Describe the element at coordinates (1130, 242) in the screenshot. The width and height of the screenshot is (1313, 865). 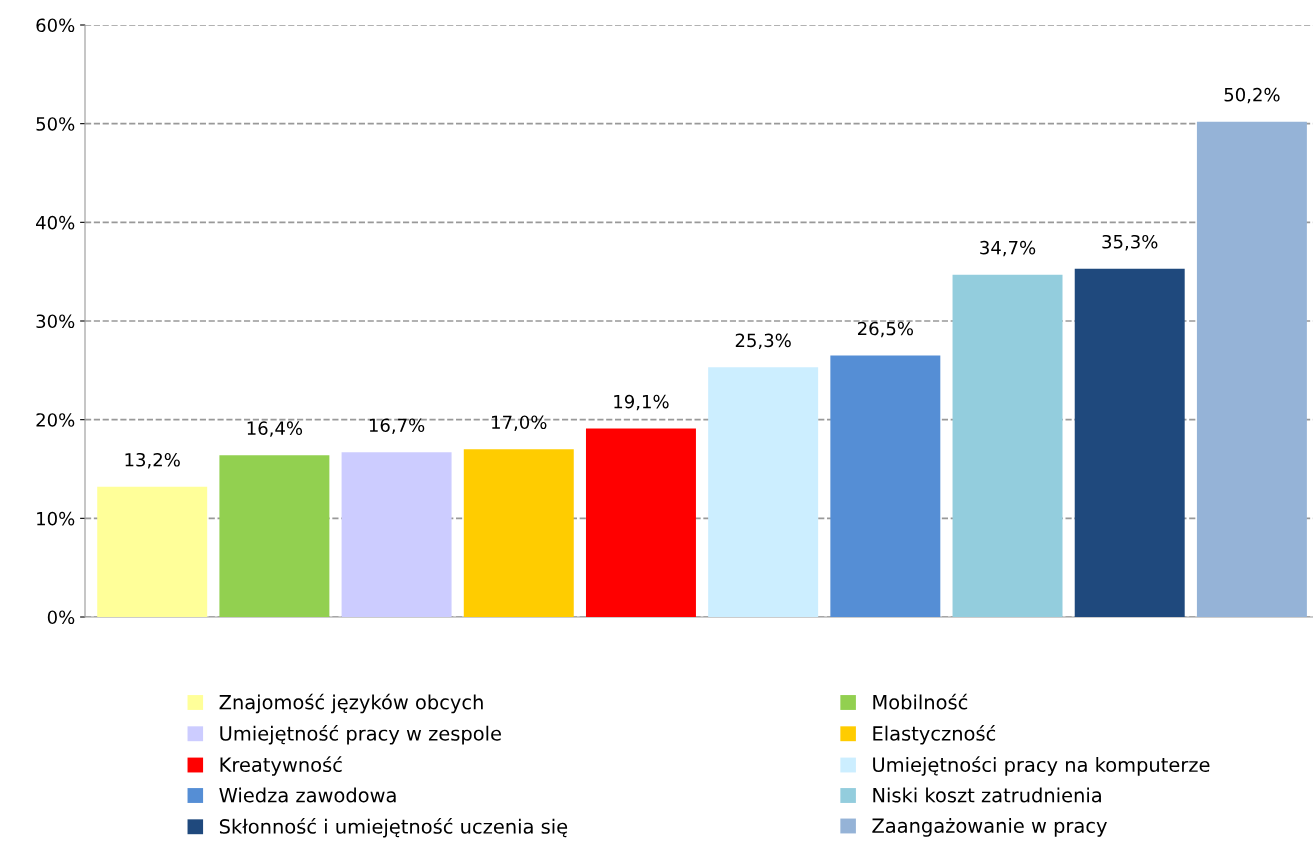
I see `data-label: 35,3%` at that location.